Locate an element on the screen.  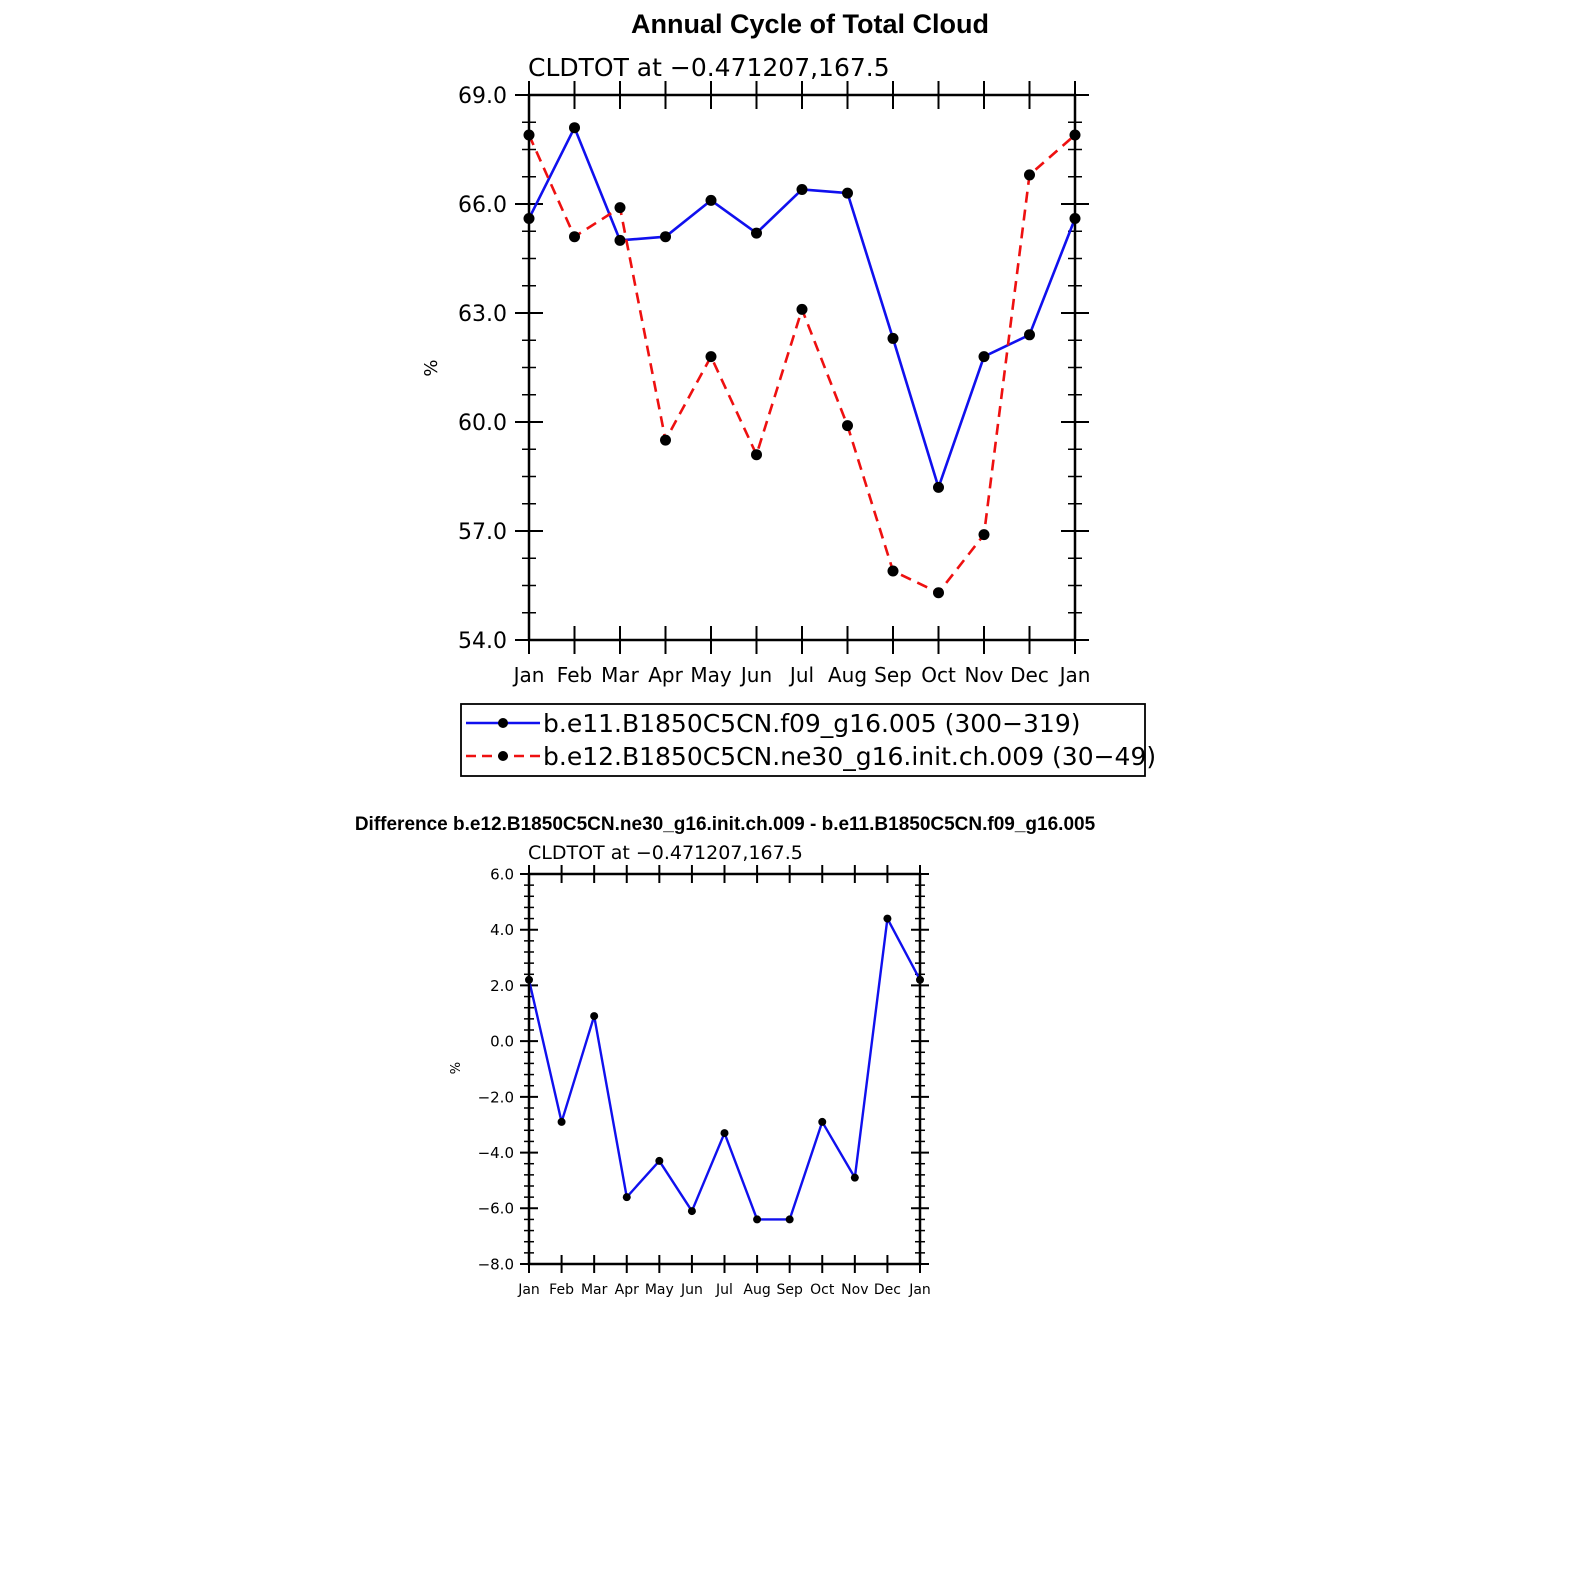
y-tick-label: 57.0 is located at coordinates (482, 532).